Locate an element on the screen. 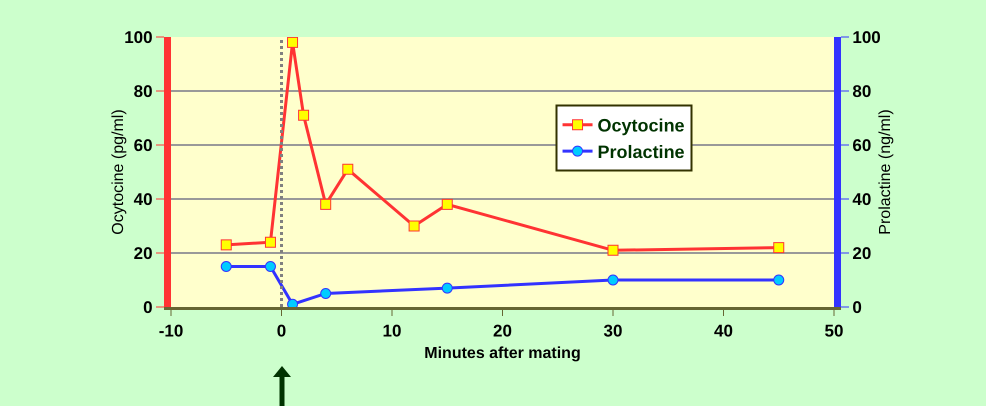 Image resolution: width=986 pixels, height=406 pixels. y2-tick-label: 40 is located at coordinates (862, 199).